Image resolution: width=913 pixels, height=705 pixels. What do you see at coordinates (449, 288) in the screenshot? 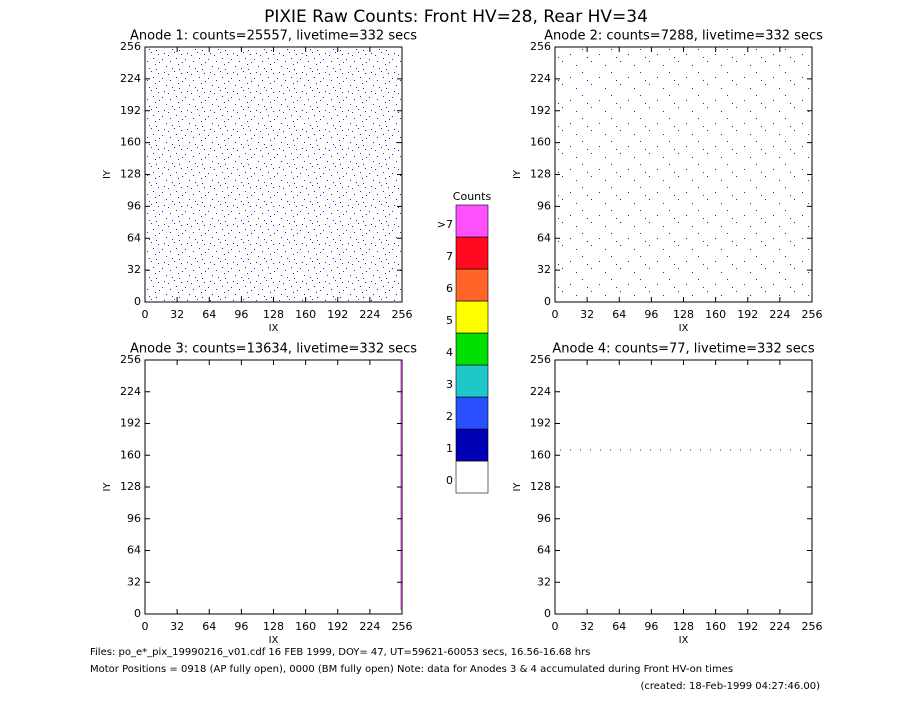
I see `colorbar-label: 6` at bounding box center [449, 288].